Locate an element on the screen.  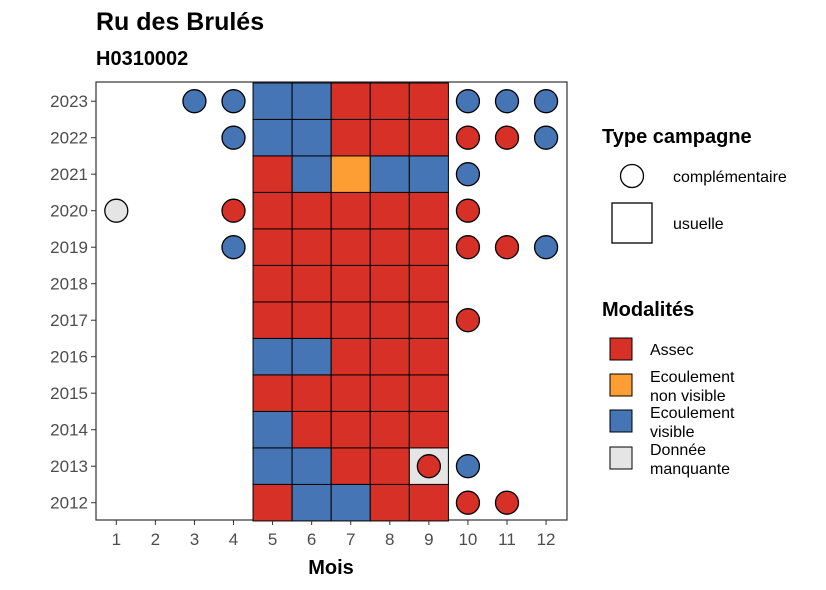
y-tick-label: 2012 is located at coordinates (69, 503).